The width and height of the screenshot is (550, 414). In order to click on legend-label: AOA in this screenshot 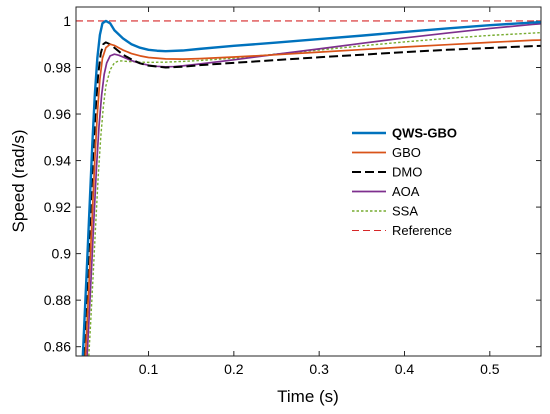, I will do `click(406, 191)`.